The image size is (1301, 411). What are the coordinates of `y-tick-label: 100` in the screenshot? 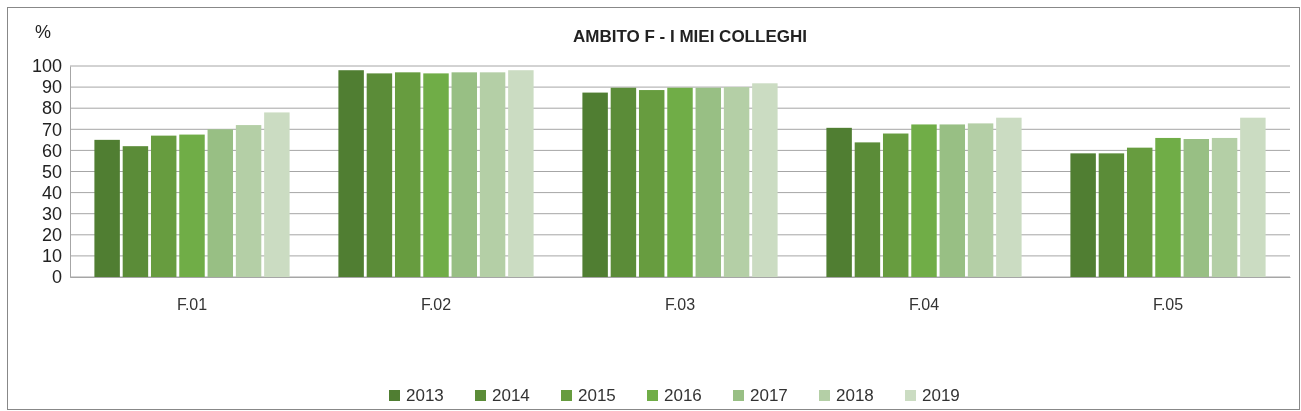 It's located at (46, 66).